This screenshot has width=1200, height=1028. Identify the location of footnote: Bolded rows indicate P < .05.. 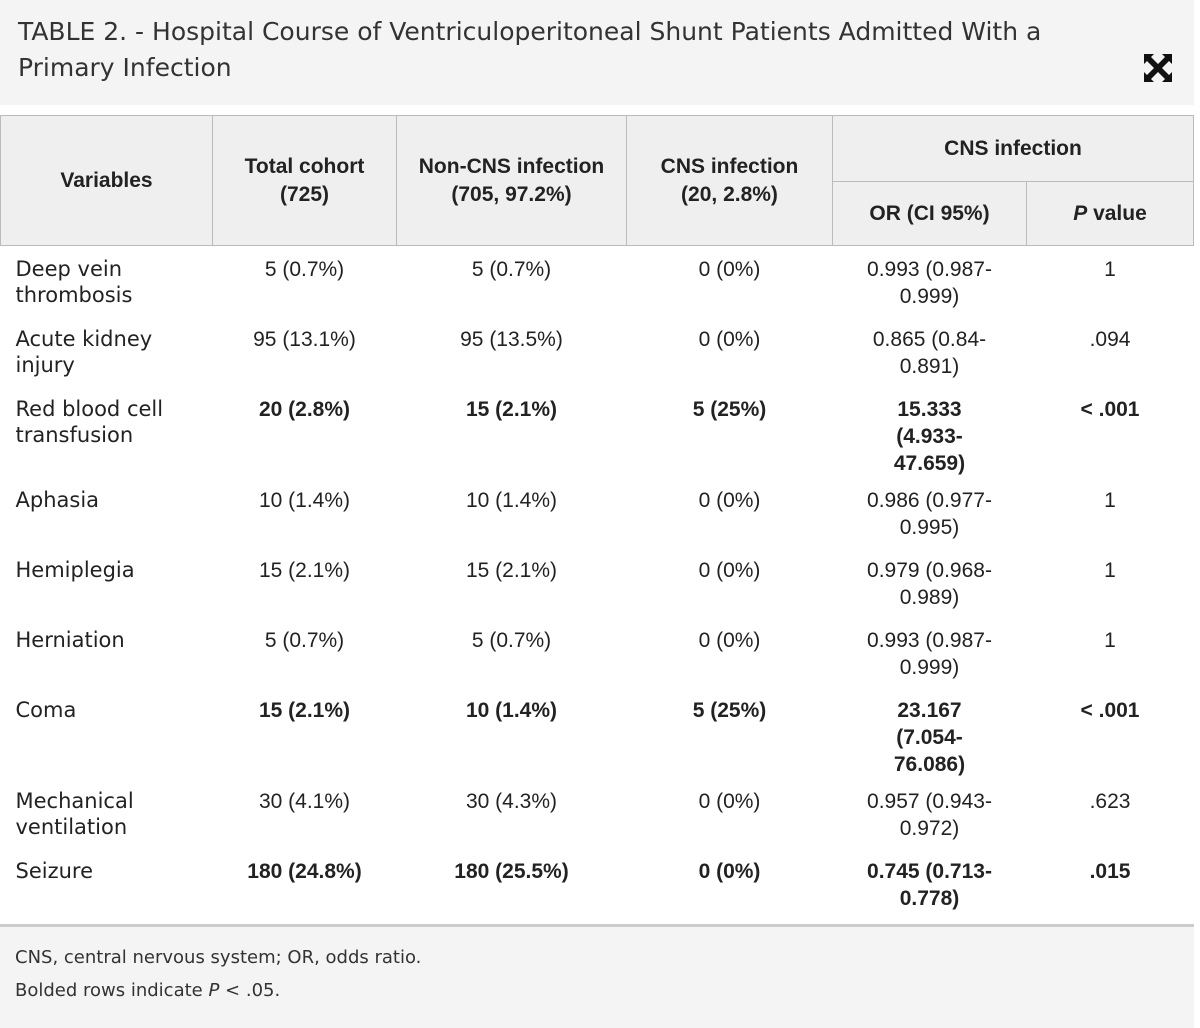
(147, 990).